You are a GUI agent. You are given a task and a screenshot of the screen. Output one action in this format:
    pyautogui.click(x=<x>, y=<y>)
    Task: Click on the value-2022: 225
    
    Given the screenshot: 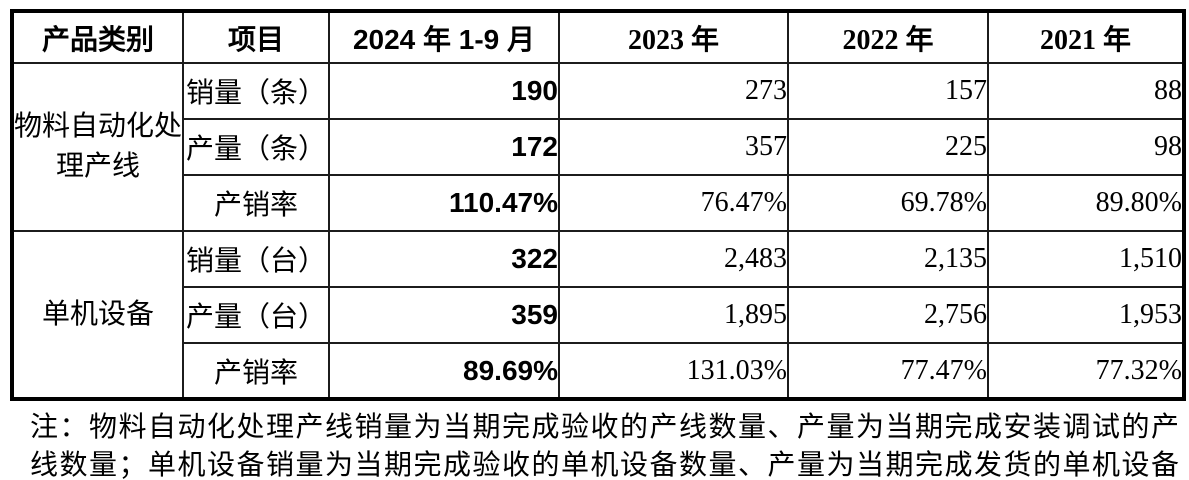 What is the action you would take?
    pyautogui.click(x=888, y=147)
    